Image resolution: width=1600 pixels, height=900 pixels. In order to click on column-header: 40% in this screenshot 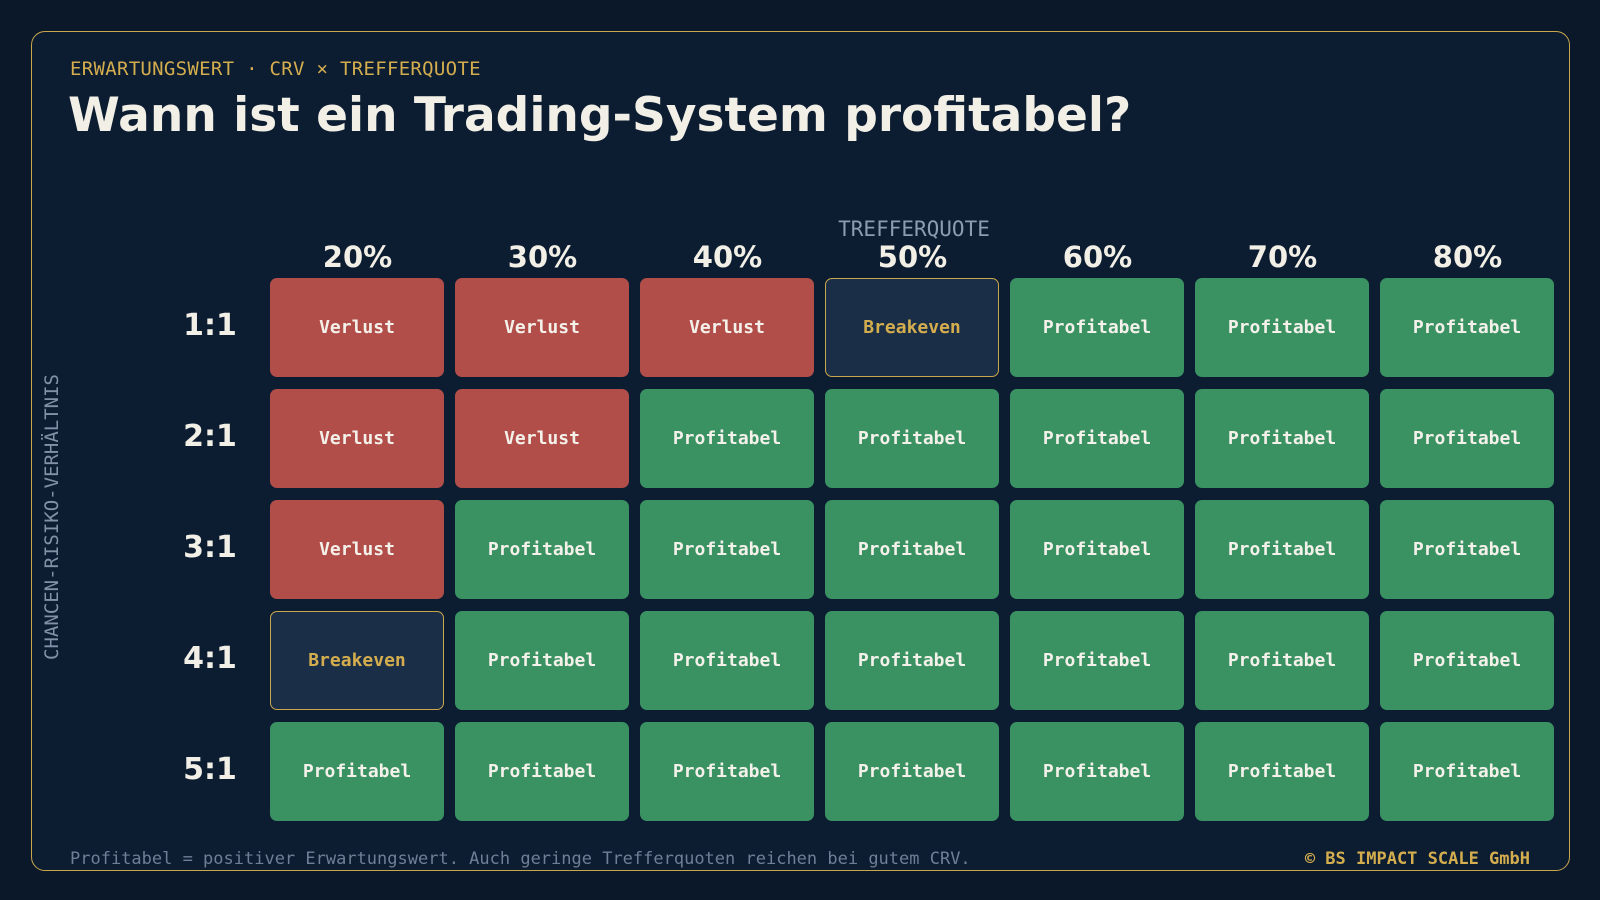, I will do `click(727, 257)`.